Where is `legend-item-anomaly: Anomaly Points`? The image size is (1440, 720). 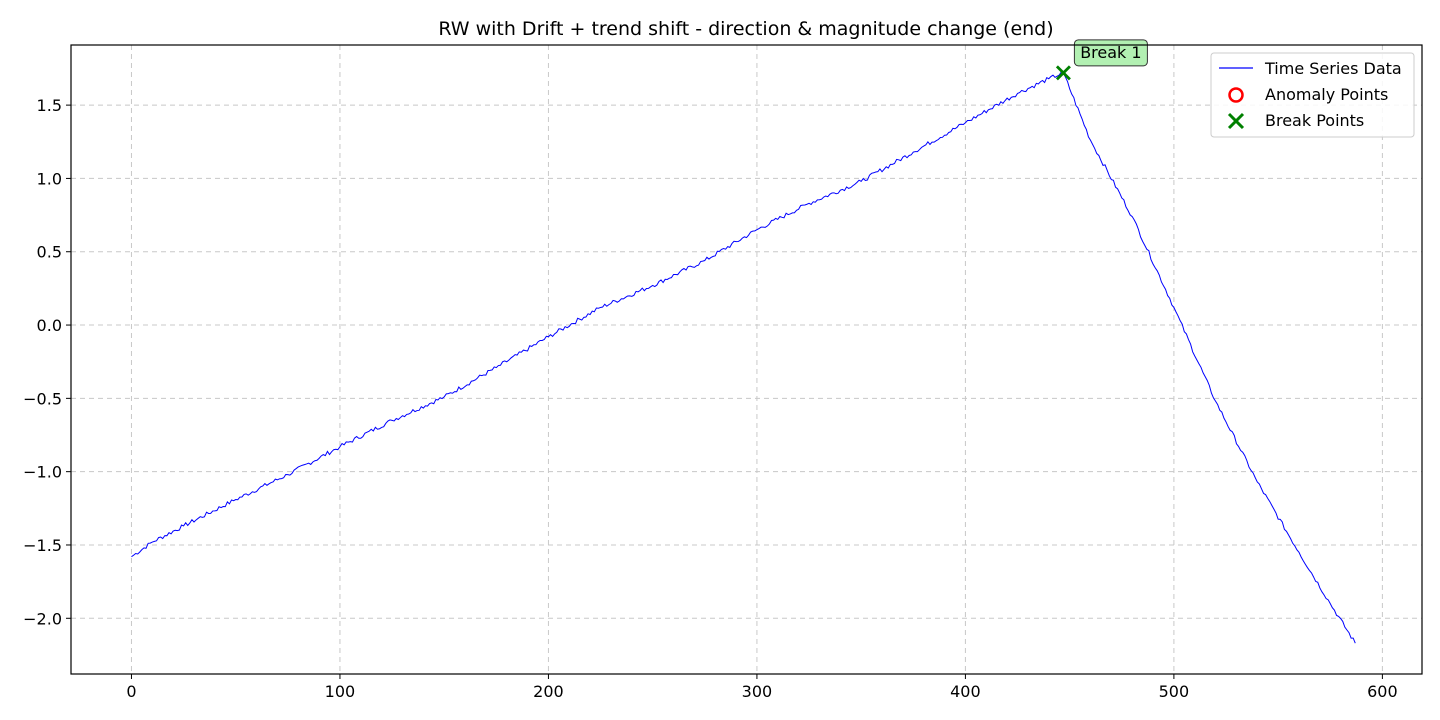
legend-item-anomaly: Anomaly Points is located at coordinates (1326, 94).